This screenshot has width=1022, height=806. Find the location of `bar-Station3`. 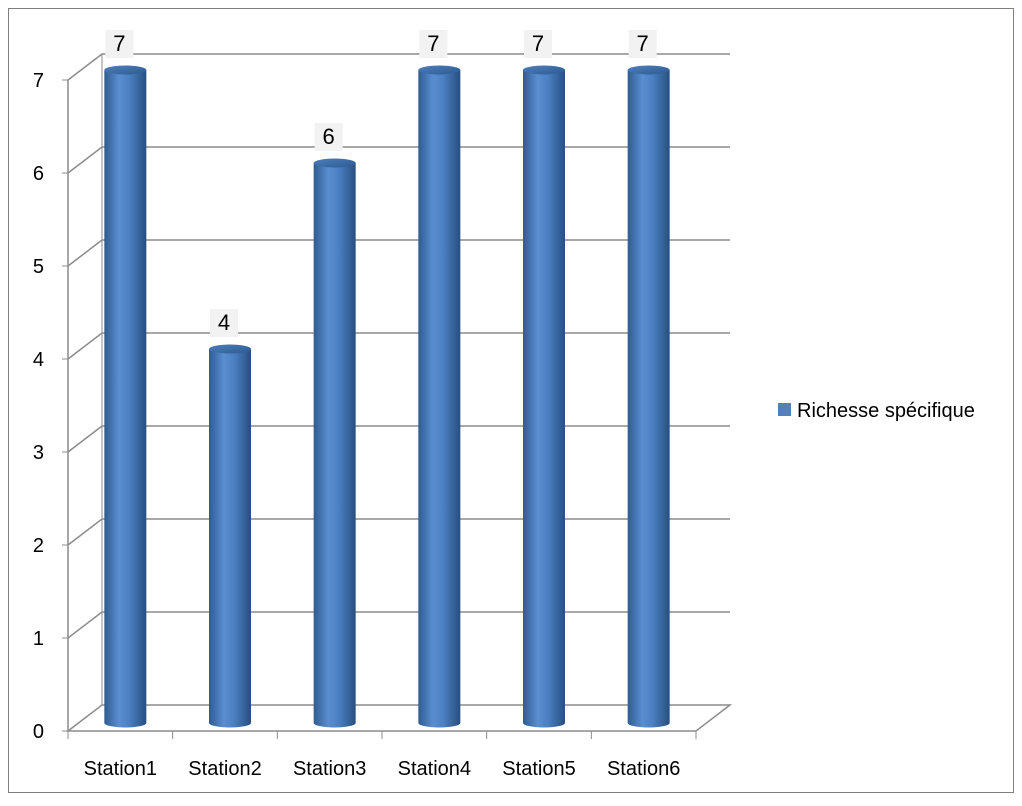

bar-Station3 is located at coordinates (334, 443).